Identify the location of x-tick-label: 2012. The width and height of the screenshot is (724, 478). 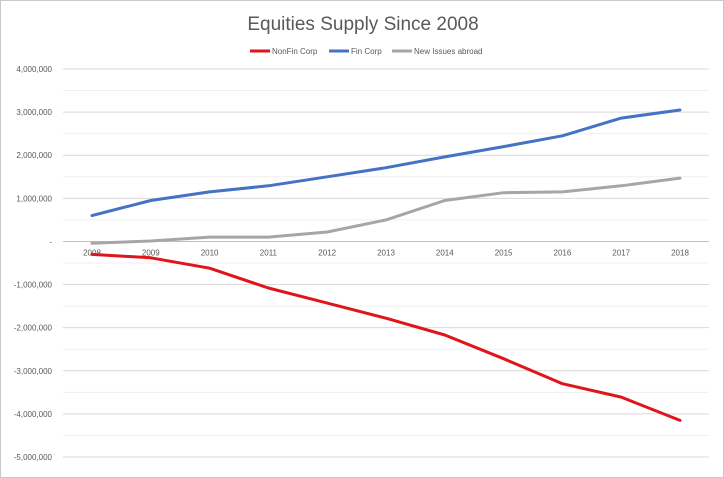
(327, 252).